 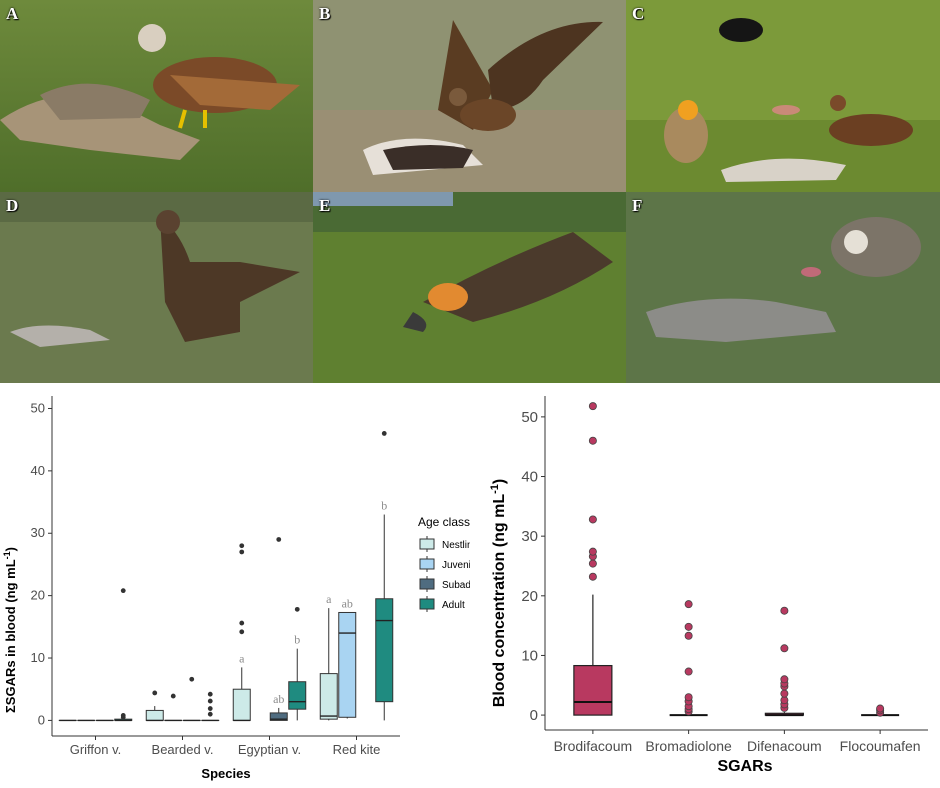 I want to click on box-brodifacoum, so click(x=593, y=559).